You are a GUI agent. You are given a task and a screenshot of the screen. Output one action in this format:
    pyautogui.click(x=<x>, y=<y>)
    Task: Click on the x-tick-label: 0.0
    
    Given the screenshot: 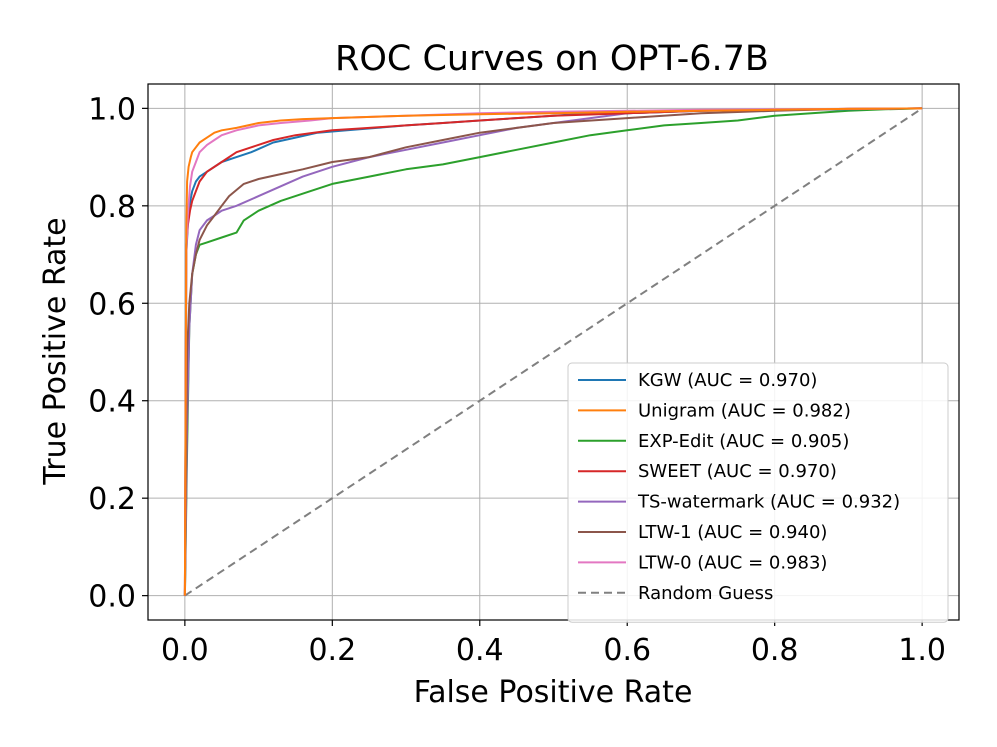 What is the action you would take?
    pyautogui.click(x=185, y=650)
    